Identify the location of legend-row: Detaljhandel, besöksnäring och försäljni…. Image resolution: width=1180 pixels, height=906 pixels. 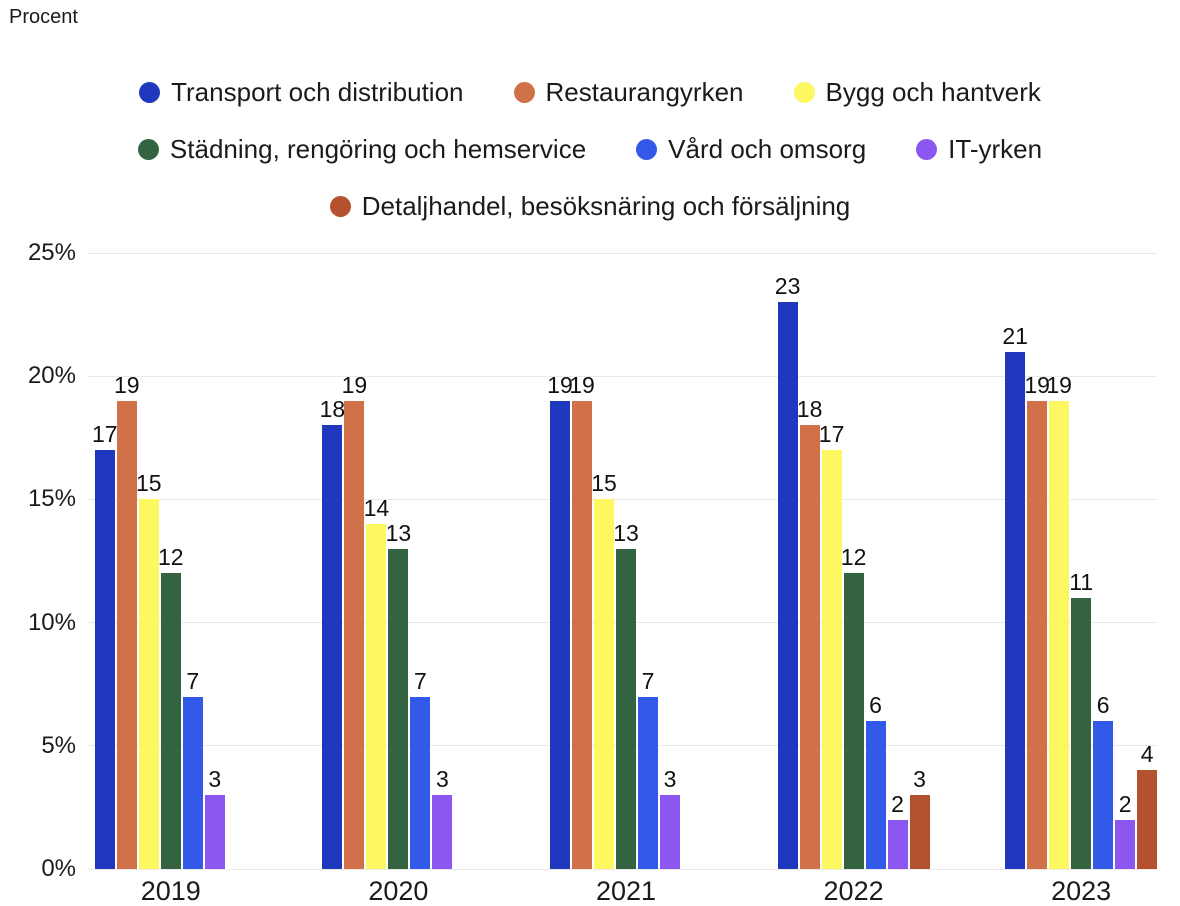
(590, 206).